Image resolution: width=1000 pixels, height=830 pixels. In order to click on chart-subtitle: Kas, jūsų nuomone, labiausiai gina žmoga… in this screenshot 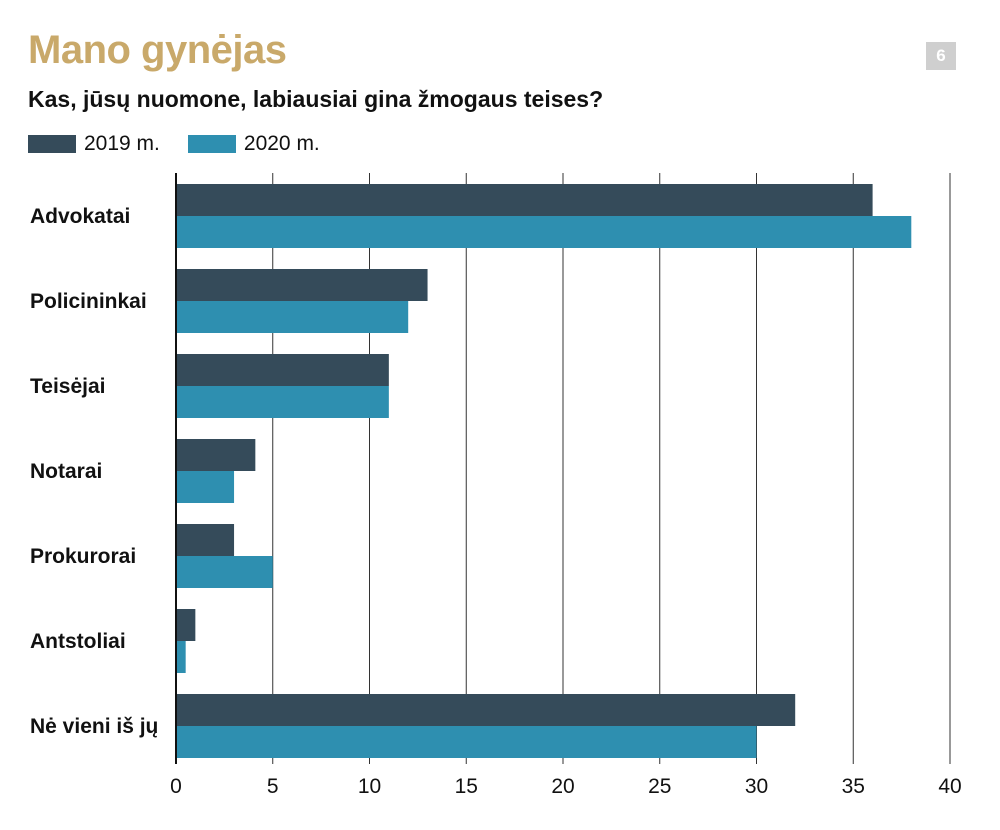, I will do `click(316, 99)`.